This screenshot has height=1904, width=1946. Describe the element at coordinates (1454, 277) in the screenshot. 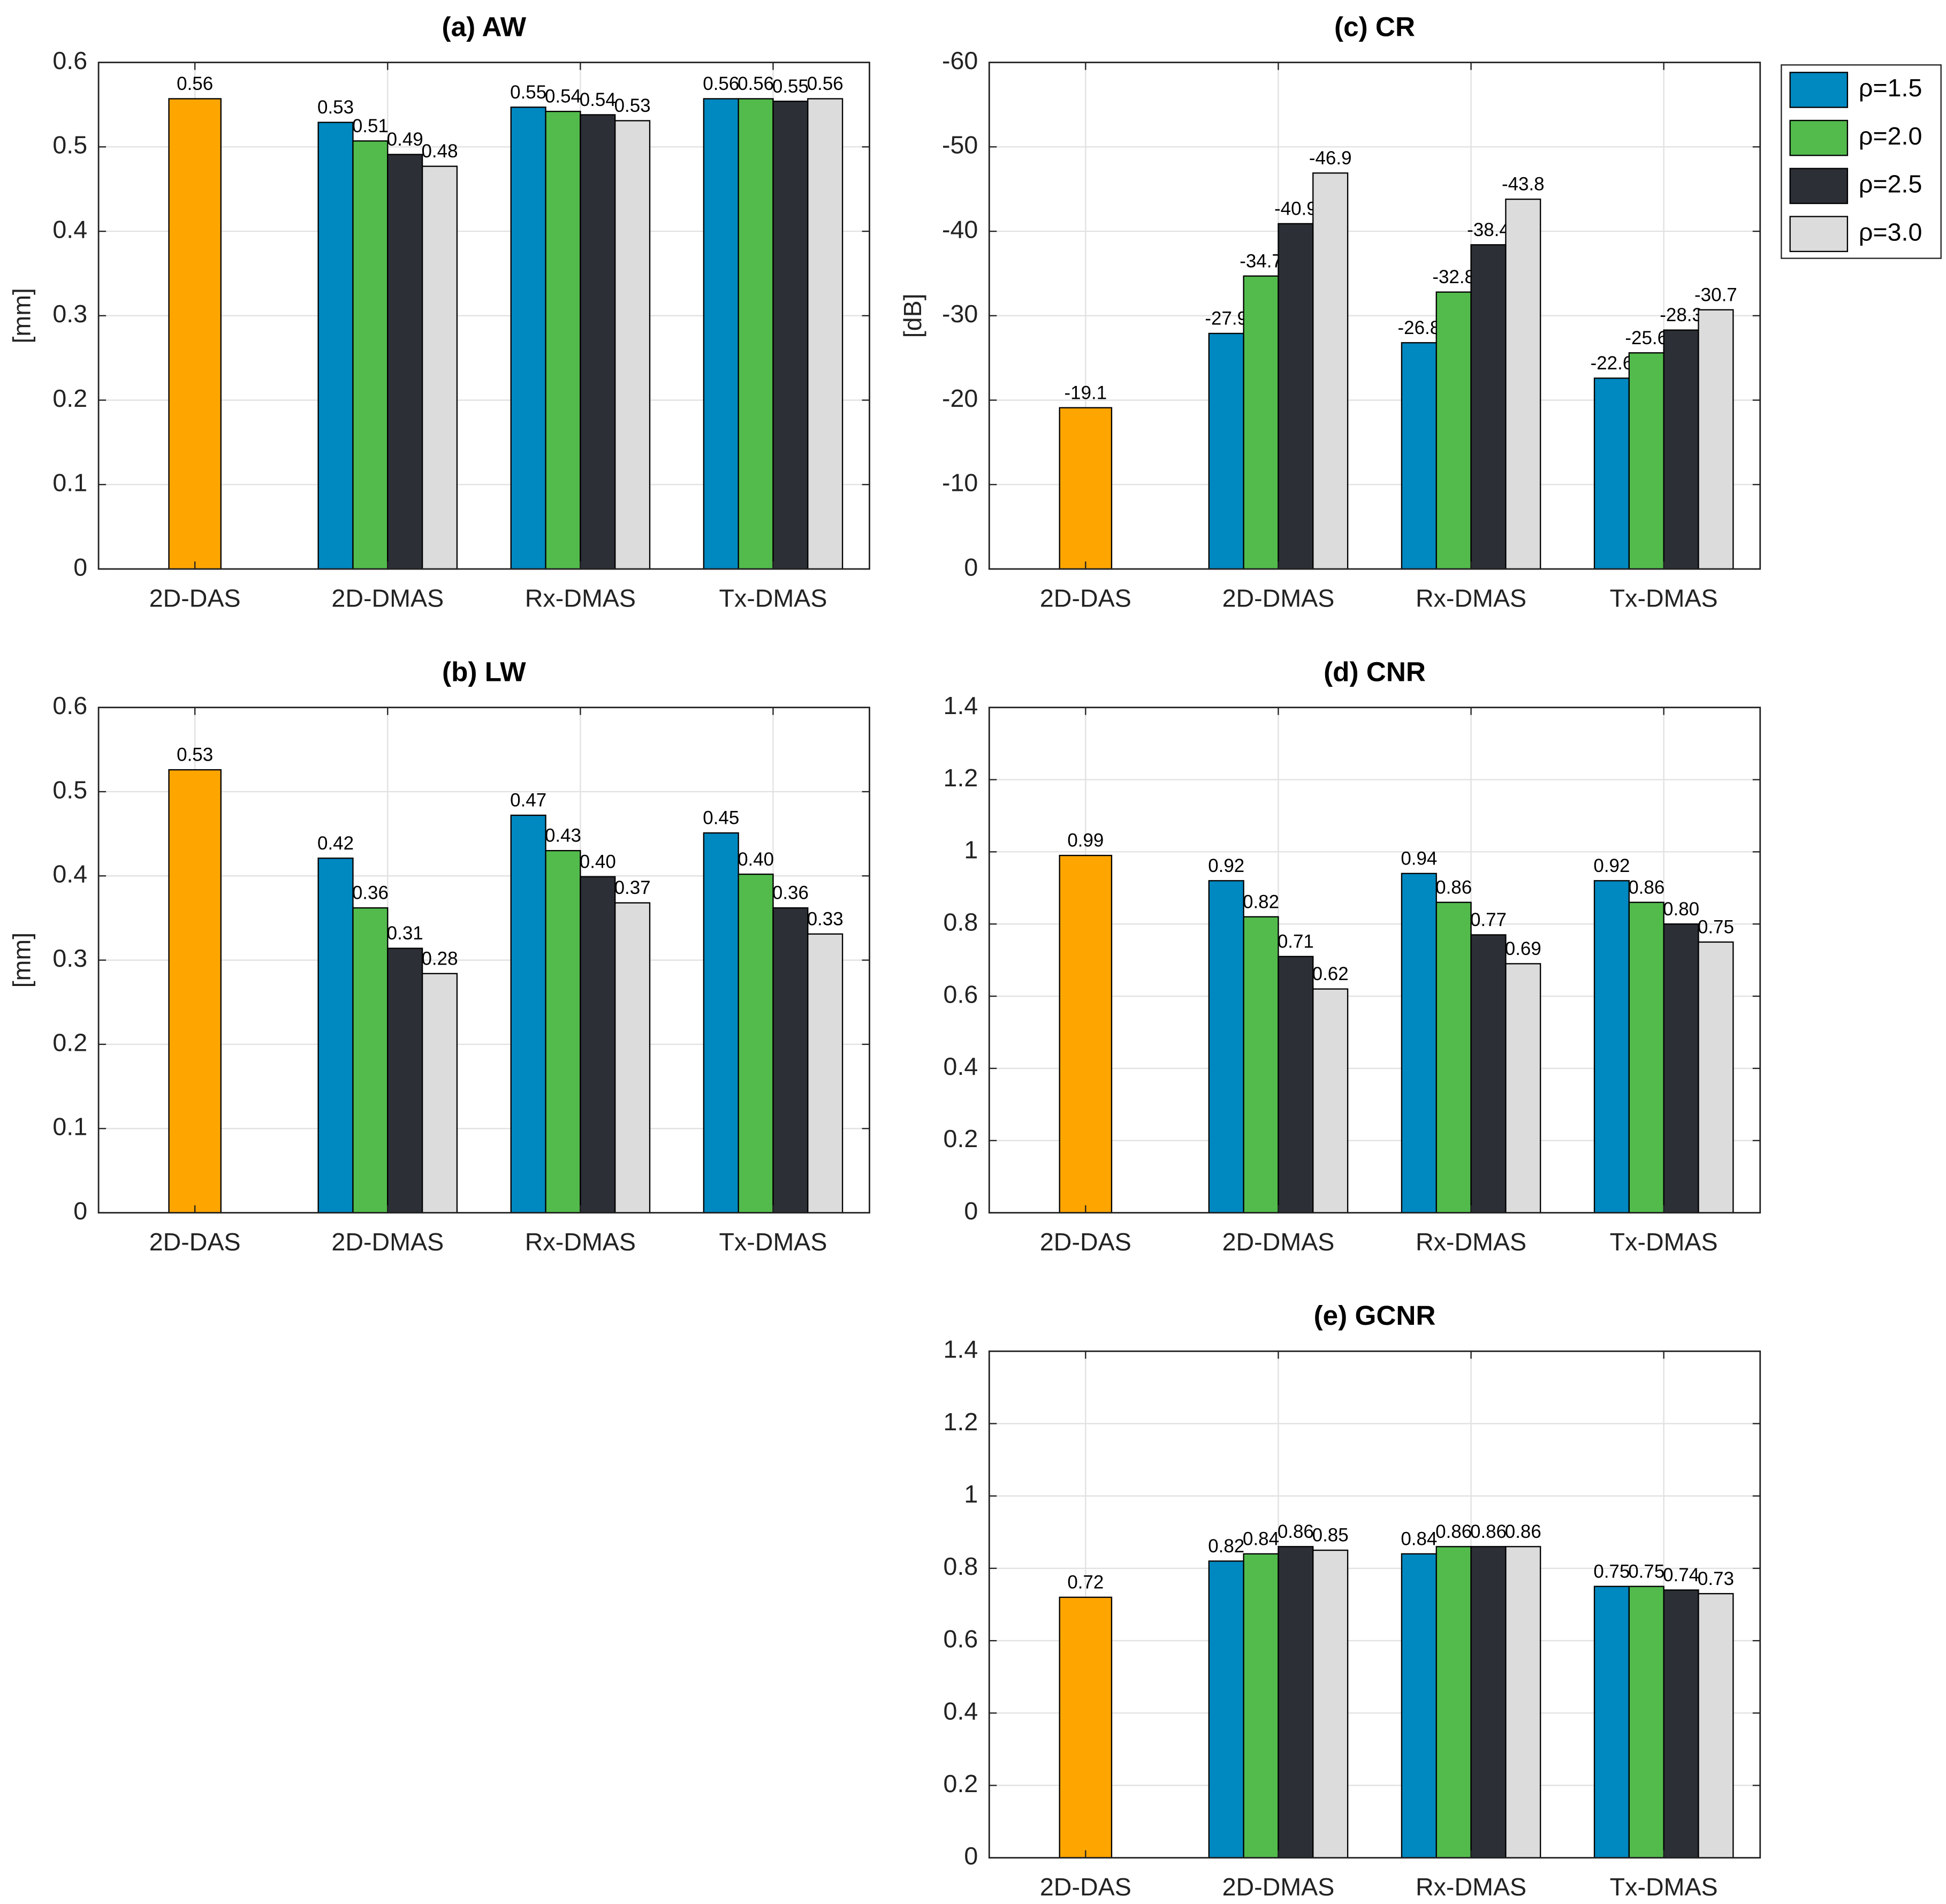

I see `data-label: -32.8` at that location.